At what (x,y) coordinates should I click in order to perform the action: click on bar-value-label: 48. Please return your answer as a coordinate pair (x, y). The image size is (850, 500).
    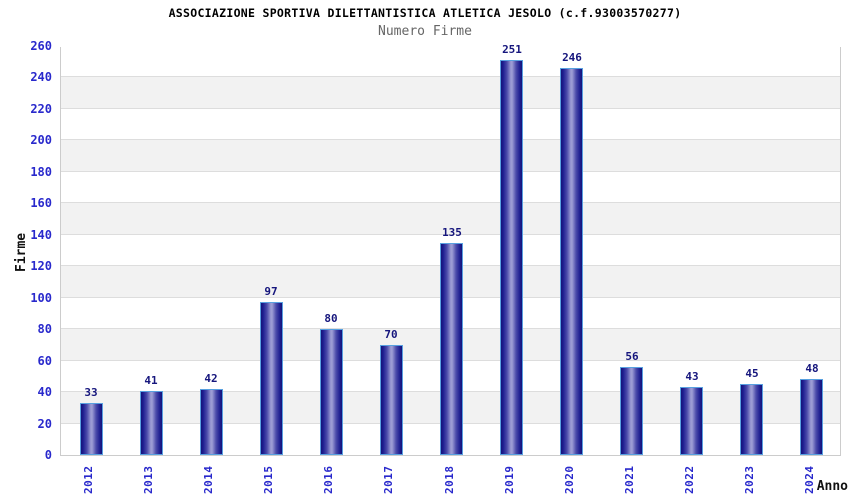
    Looking at the image, I should click on (812, 368).